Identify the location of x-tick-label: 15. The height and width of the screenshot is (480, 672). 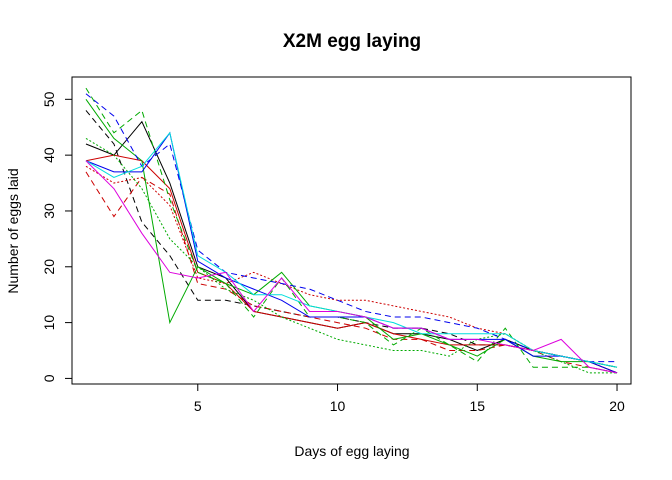
(477, 406).